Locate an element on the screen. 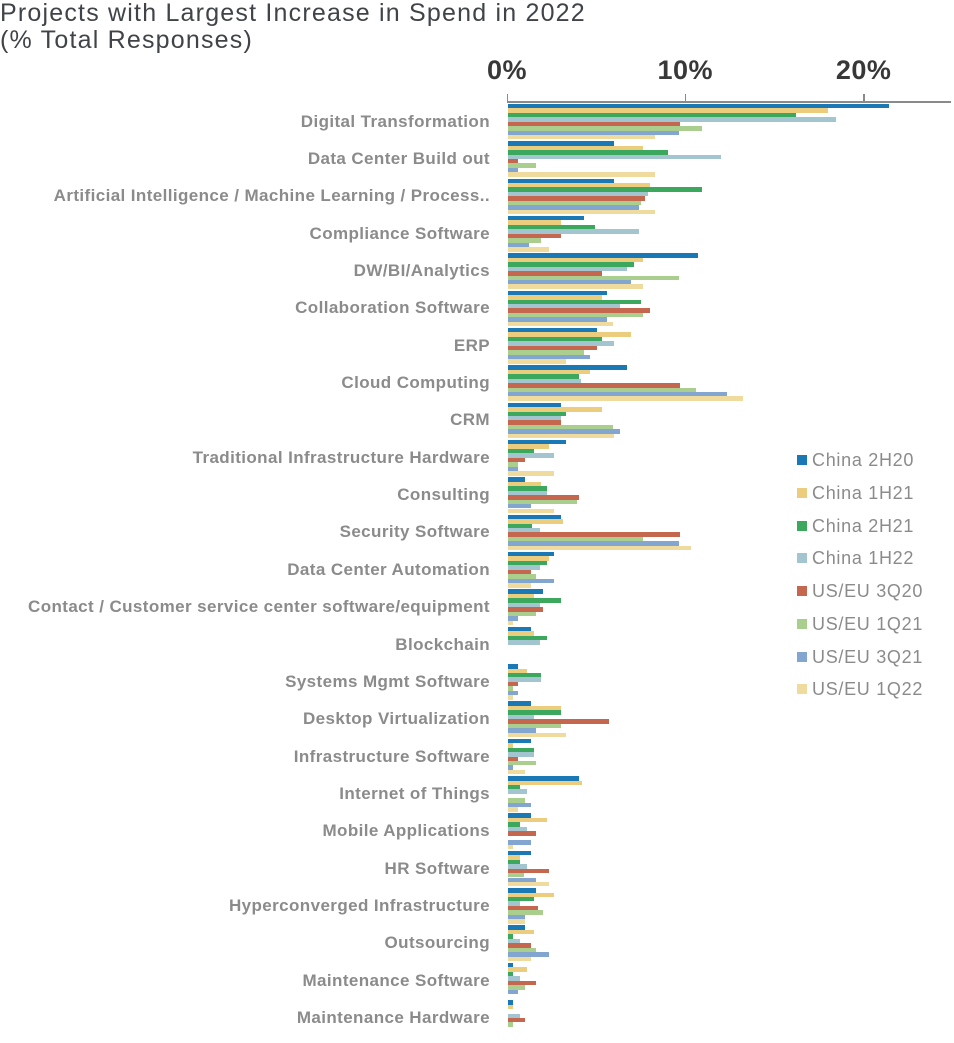 The width and height of the screenshot is (954, 1043). bar-infrastructure-software-us-eu-3q20 is located at coordinates (513, 758).